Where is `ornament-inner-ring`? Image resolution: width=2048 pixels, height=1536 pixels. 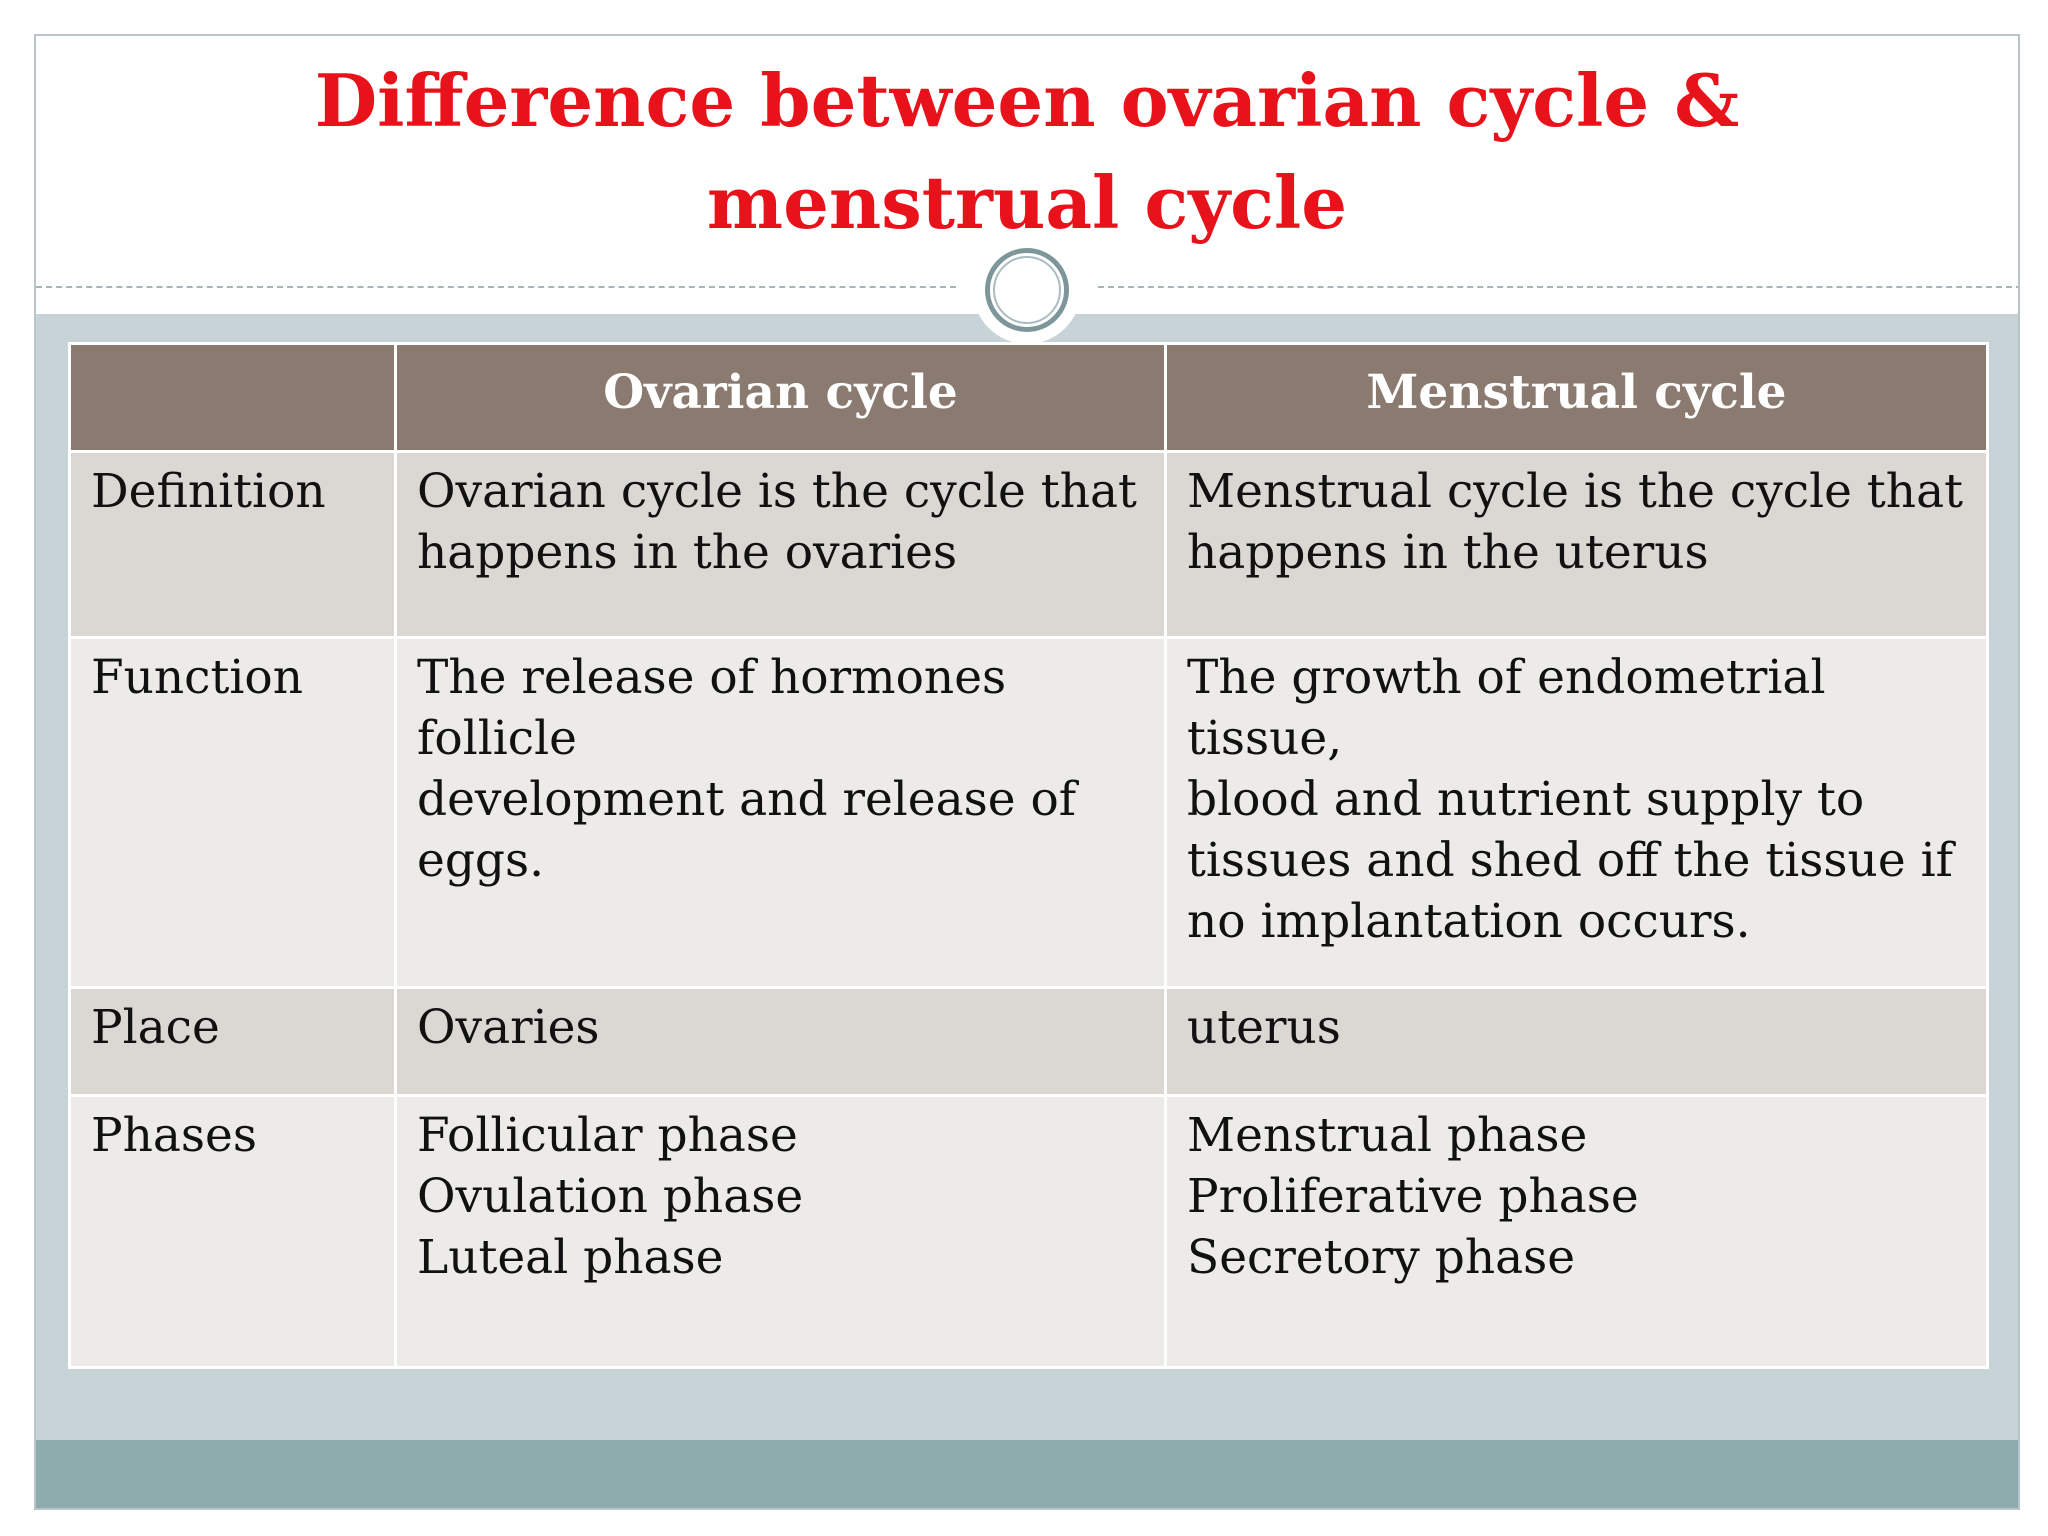 ornament-inner-ring is located at coordinates (1027, 290).